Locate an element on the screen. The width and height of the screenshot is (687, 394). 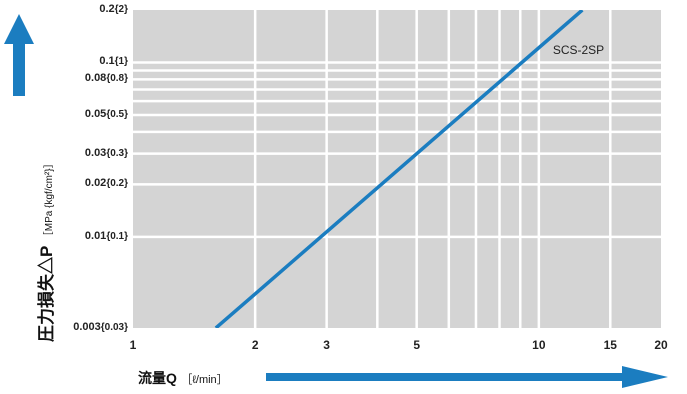
y-tick-kgf: {1} is located at coordinates (121, 62).